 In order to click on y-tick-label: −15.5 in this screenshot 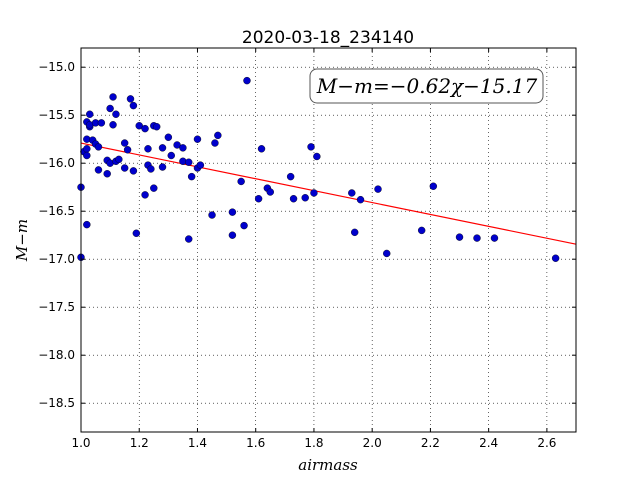, I will do `click(56, 115)`.